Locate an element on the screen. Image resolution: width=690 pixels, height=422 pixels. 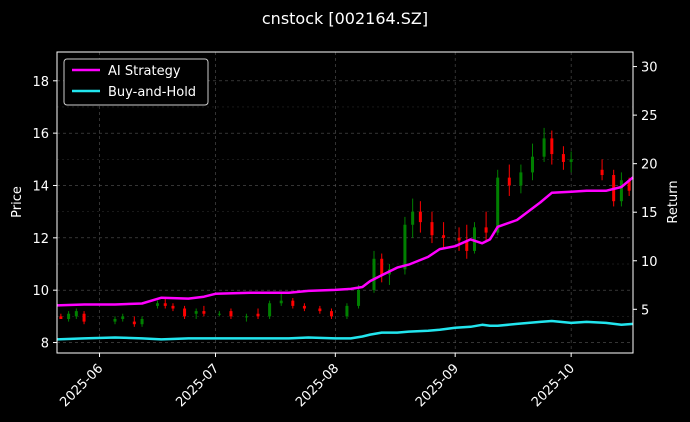
y-tick-label: 12 is located at coordinates (40, 239).